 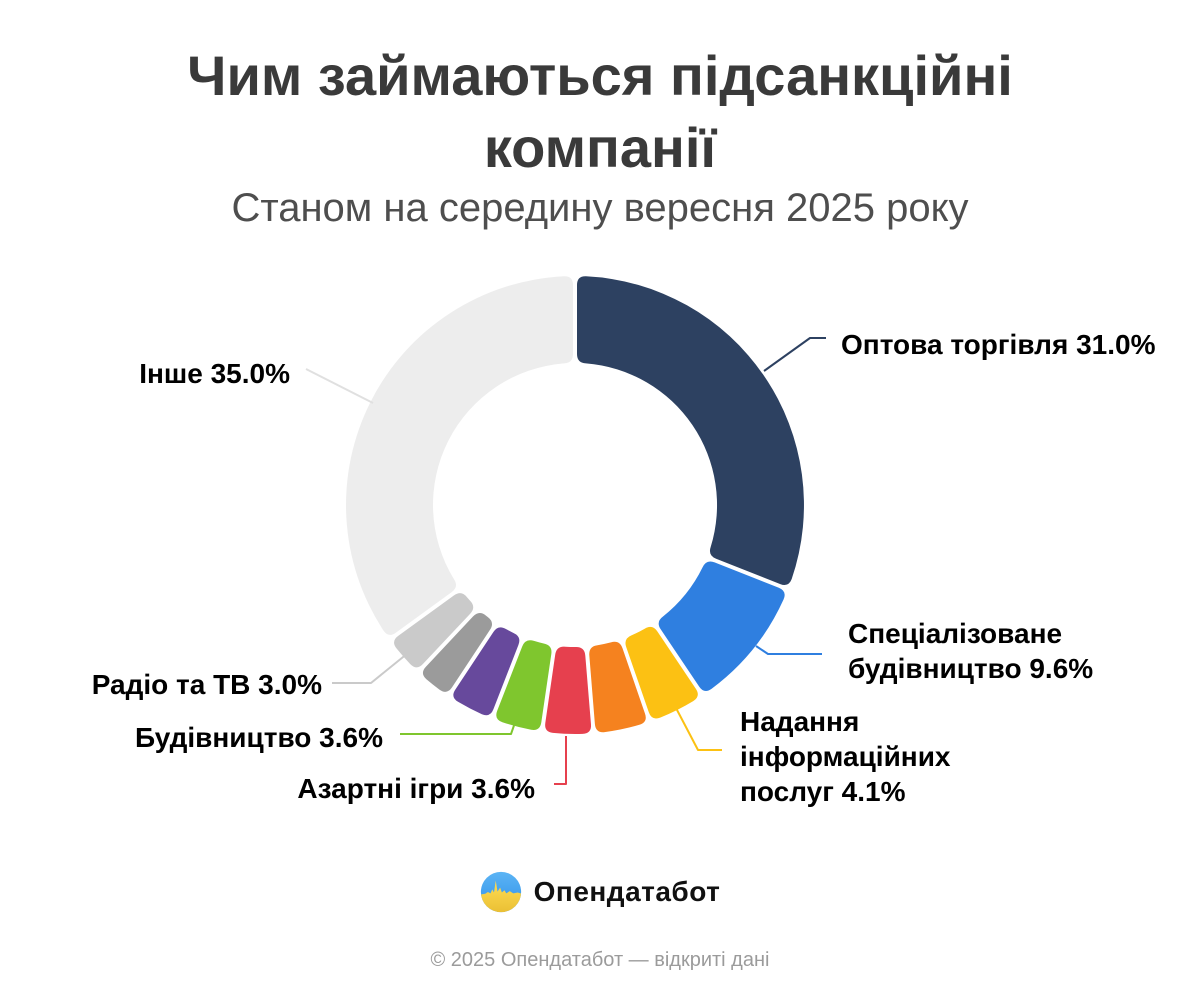 I want to click on opendatabot-logo-text: Опендатабот, so click(x=627, y=891).